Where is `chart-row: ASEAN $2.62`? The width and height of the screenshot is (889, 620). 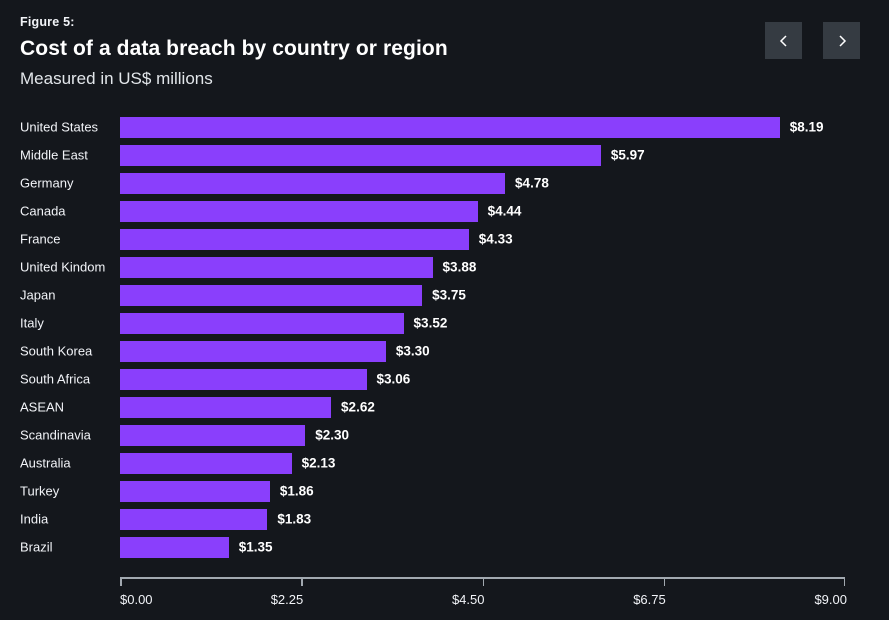 chart-row: ASEAN $2.62 is located at coordinates (444, 407).